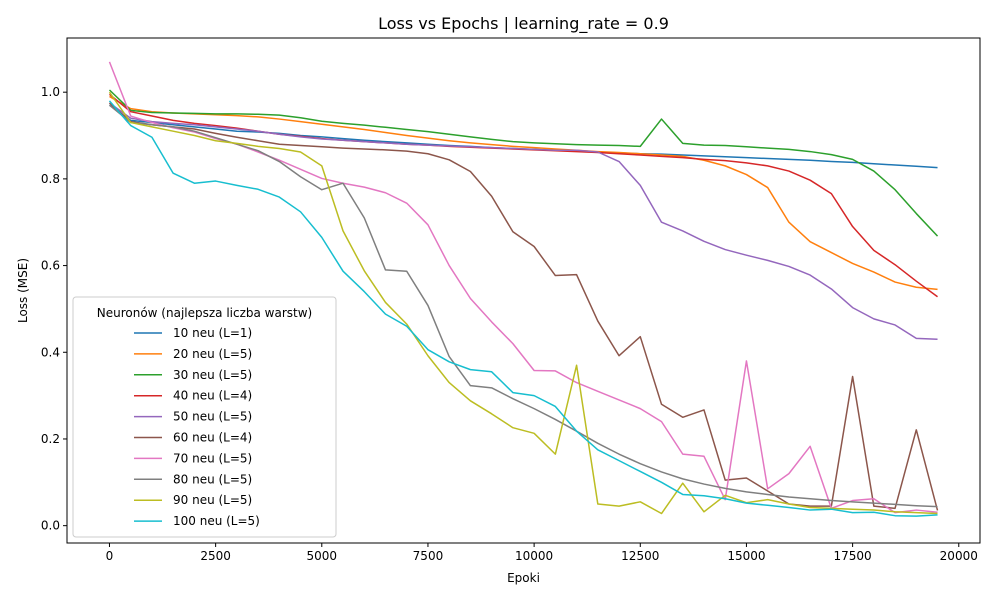  Describe the element at coordinates (212, 417) in the screenshot. I see `legend-label: 50 neu (L=5)` at that location.